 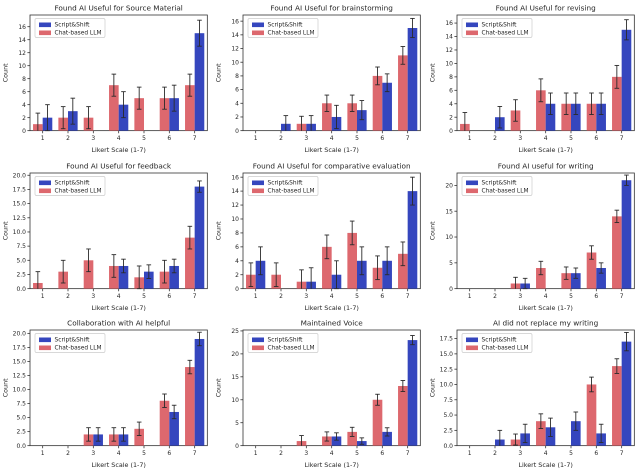 I want to click on y-tick-label: 2, so click(x=238, y=117).